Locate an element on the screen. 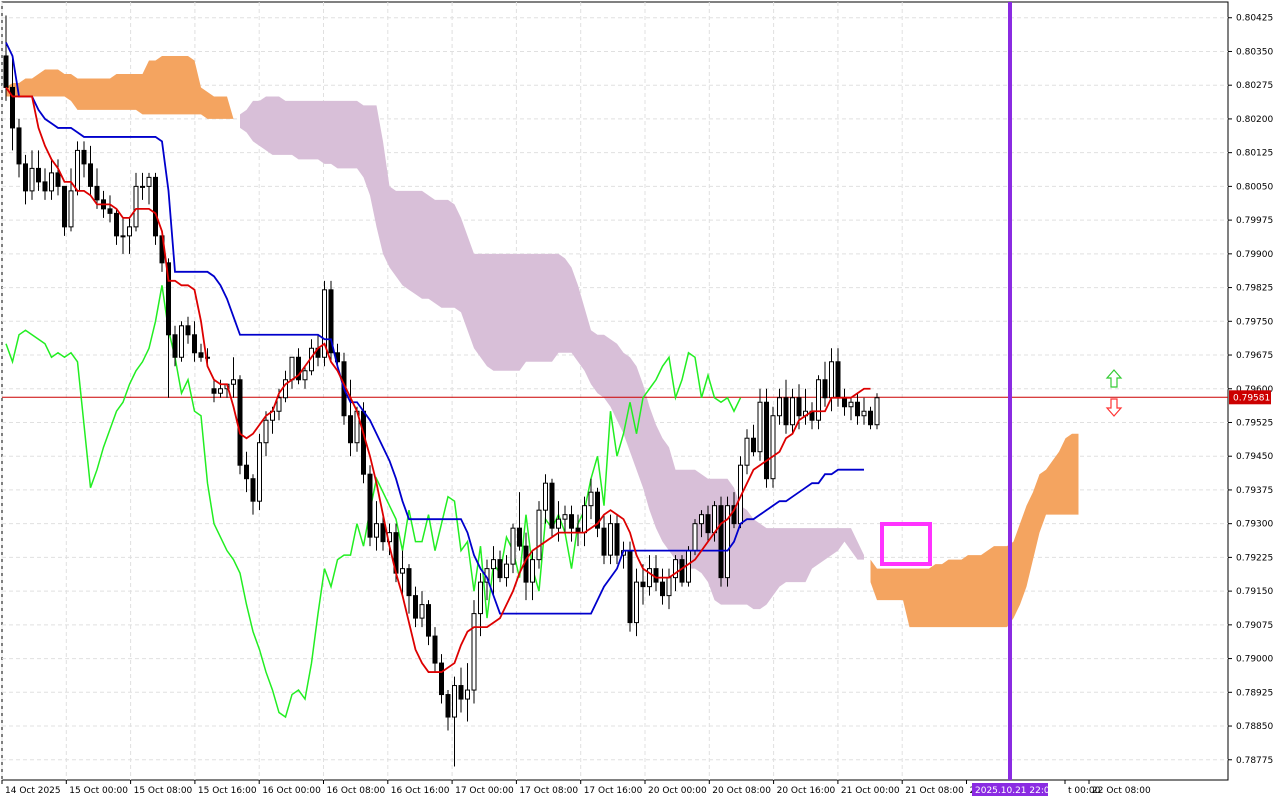 This screenshot has height=800, width=1280. time-tick-label: 21 Oct 08:00 is located at coordinates (934, 791).